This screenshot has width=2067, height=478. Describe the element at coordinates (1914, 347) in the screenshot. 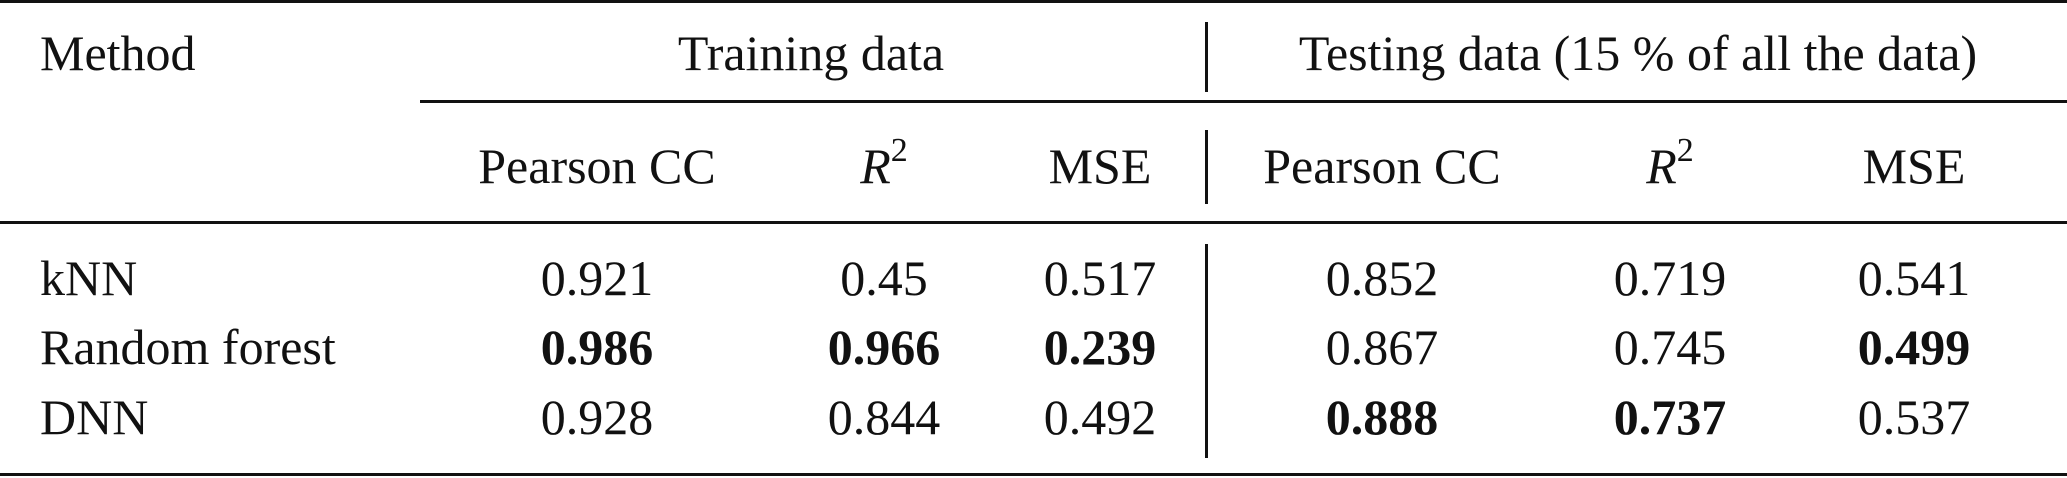

I see `cell-test-mse: 0.499` at that location.